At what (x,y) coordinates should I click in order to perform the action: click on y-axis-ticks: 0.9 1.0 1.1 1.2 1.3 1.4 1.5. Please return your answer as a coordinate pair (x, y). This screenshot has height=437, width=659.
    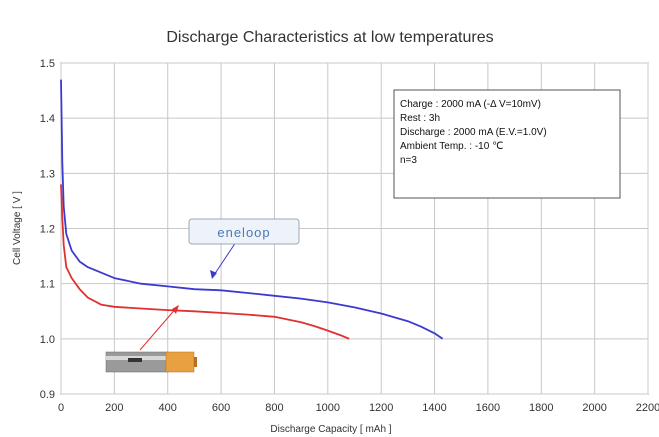
    Looking at the image, I should click on (47, 229).